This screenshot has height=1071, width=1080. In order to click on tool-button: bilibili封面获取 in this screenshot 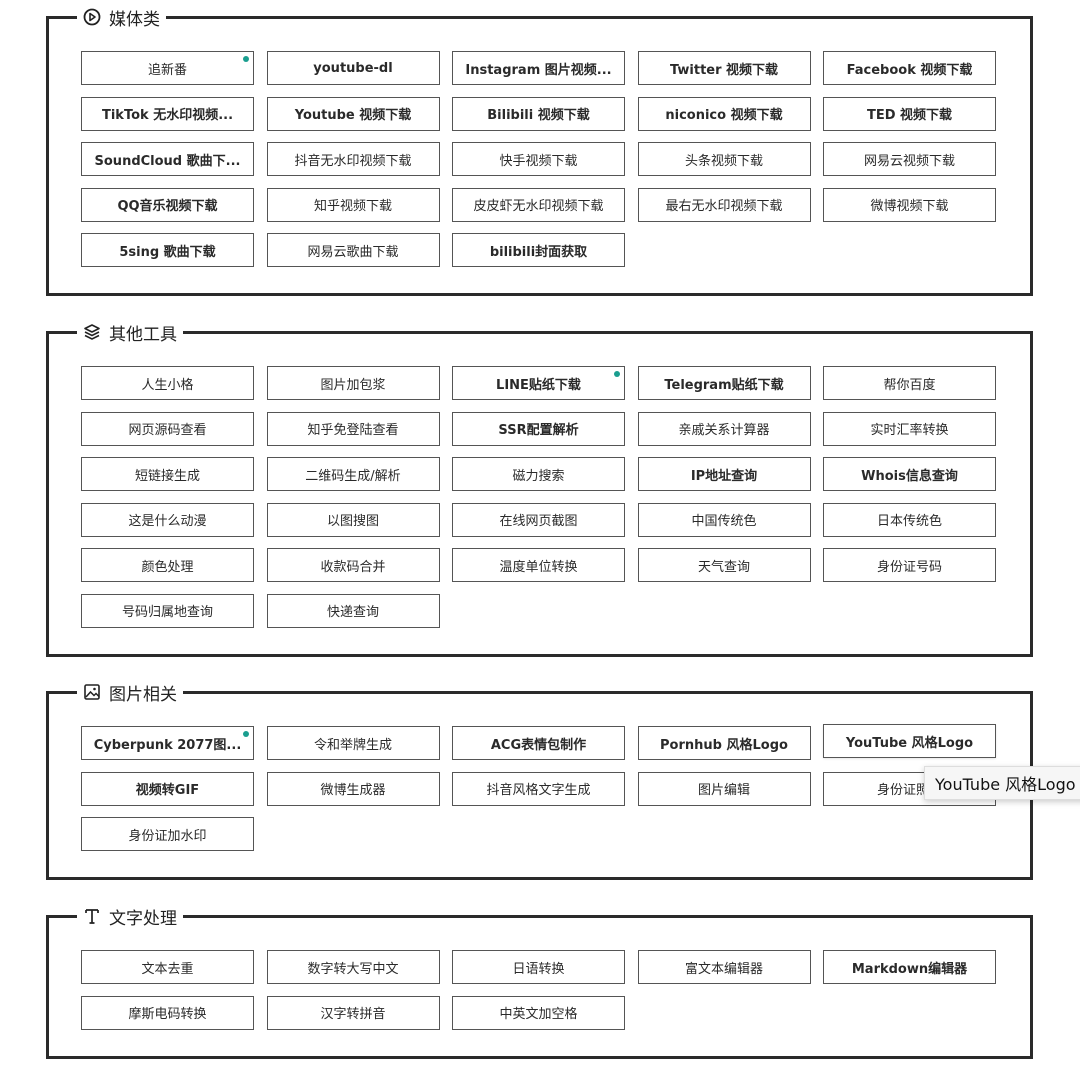, I will do `click(538, 250)`.